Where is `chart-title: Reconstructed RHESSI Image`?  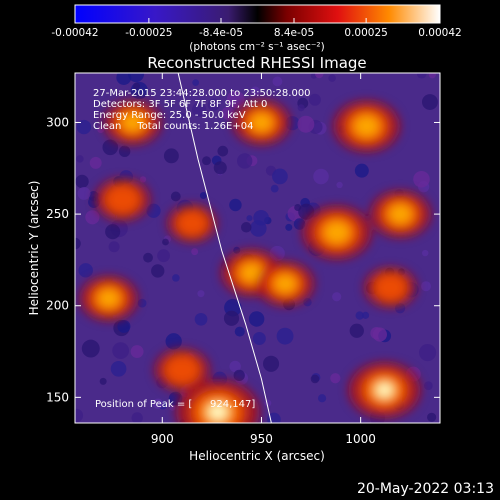
chart-title: Reconstructed RHESSI Image is located at coordinates (256, 63).